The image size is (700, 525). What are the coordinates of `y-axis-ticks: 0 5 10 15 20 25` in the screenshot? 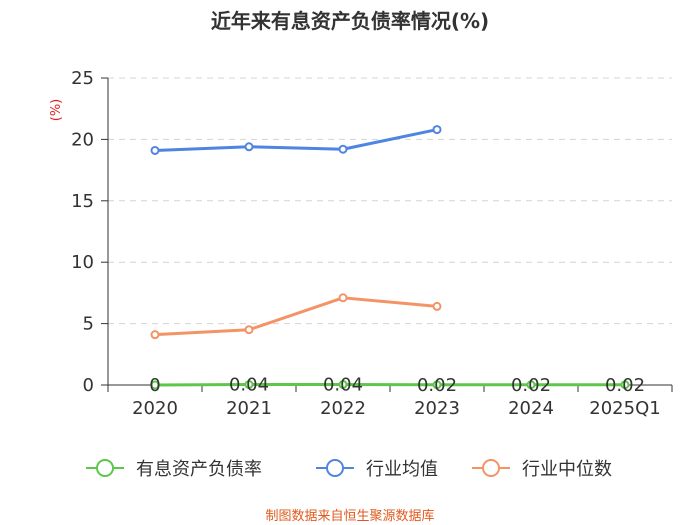 It's located at (90, 232).